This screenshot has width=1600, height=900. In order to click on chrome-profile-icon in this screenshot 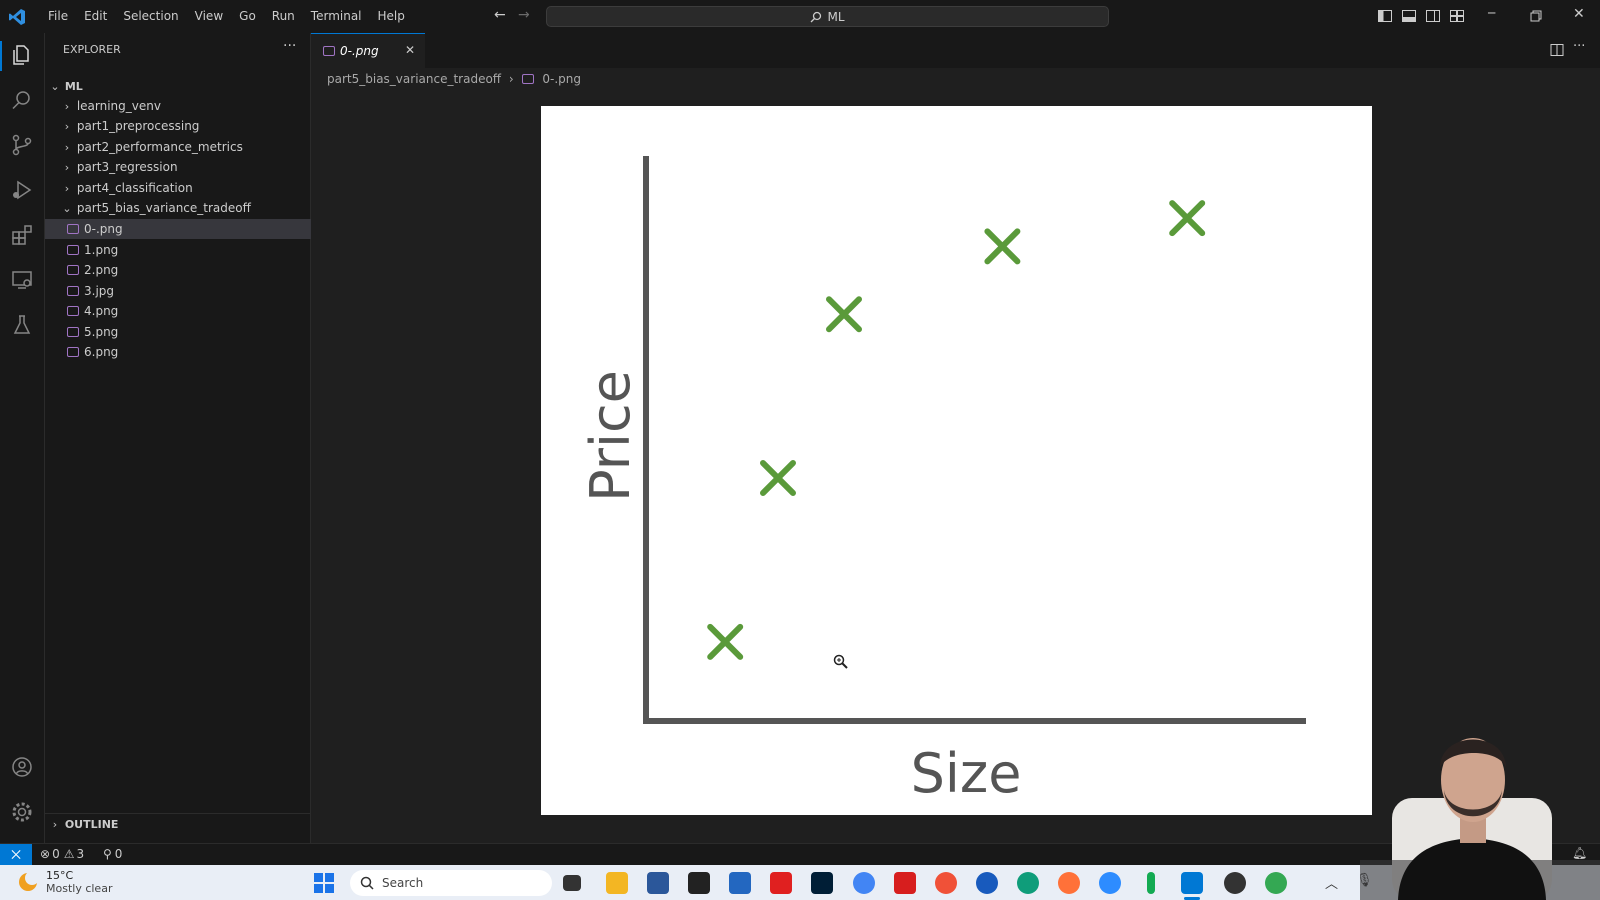, I will do `click(1276, 883)`.